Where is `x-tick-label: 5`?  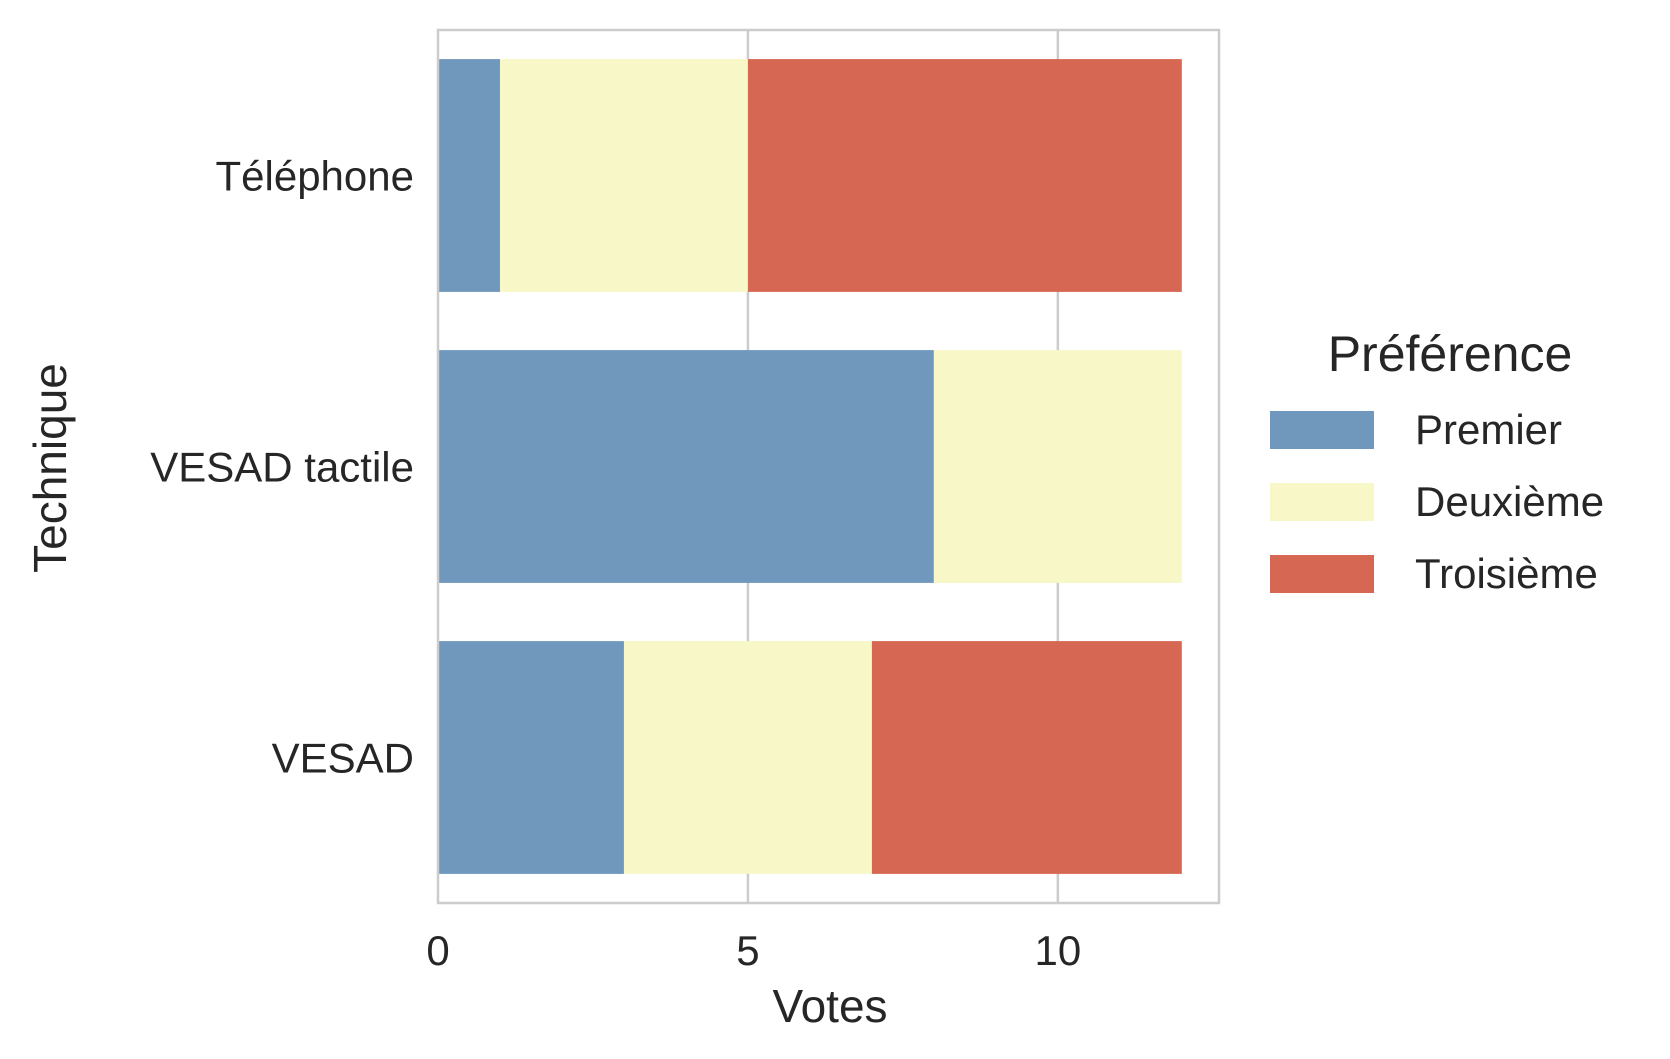 x-tick-label: 5 is located at coordinates (747, 950).